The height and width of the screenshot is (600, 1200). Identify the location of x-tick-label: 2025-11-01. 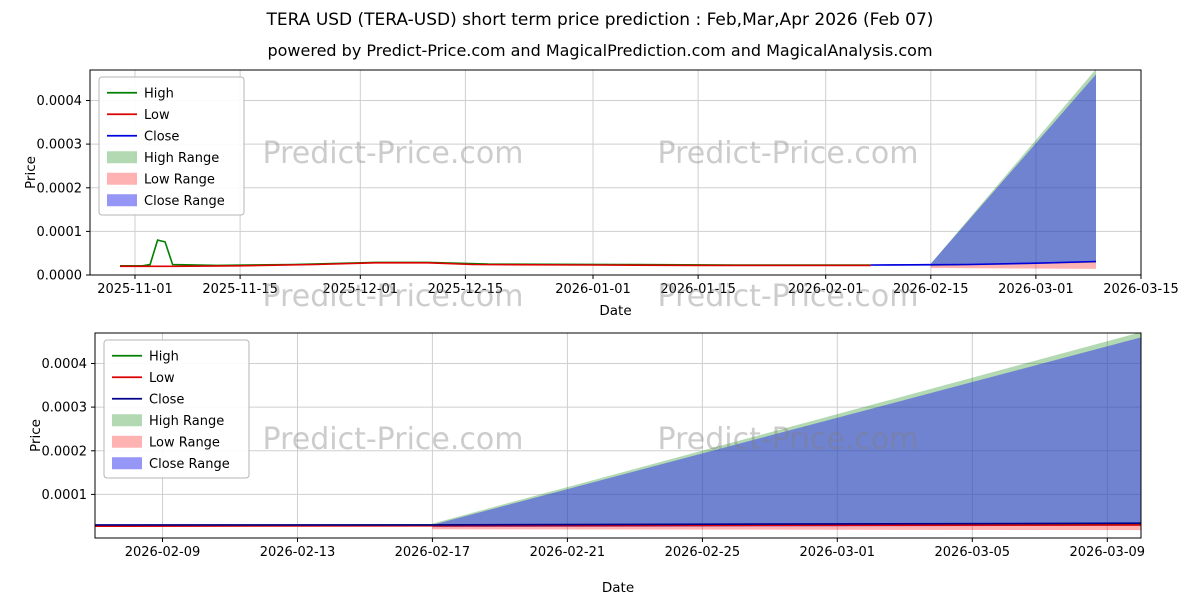
(135, 289).